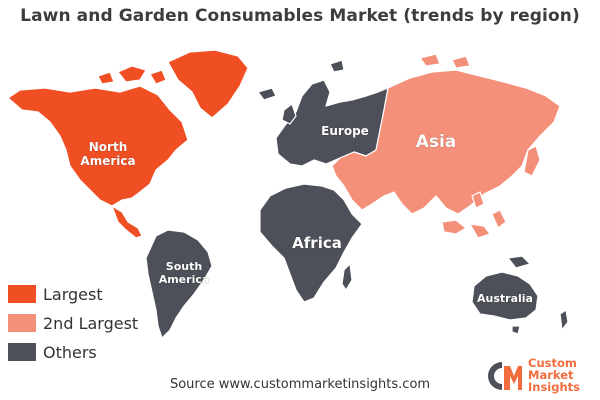 Image resolution: width=600 pixels, height=400 pixels. I want to click on label-south-america-line2: America, so click(184, 279).